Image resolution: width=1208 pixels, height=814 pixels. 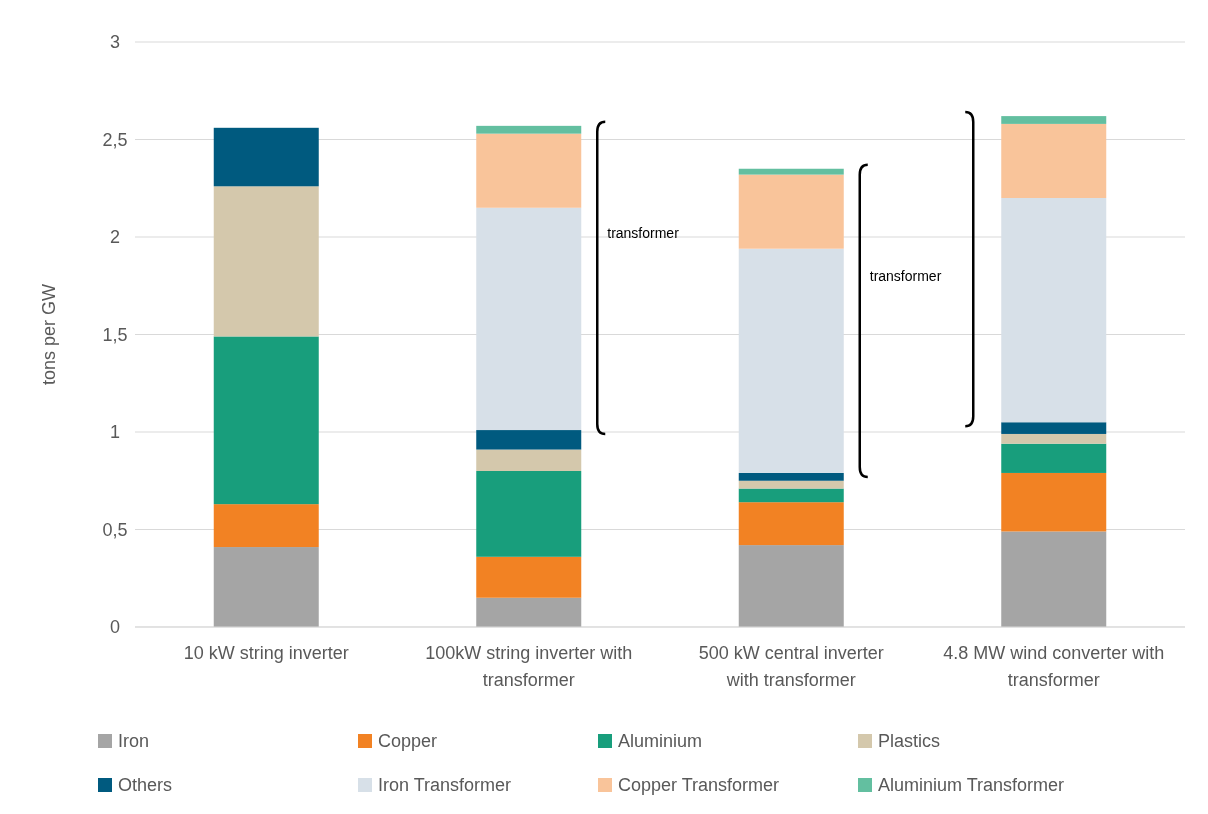 I want to click on legend-label: Iron Transformer, so click(x=445, y=785).